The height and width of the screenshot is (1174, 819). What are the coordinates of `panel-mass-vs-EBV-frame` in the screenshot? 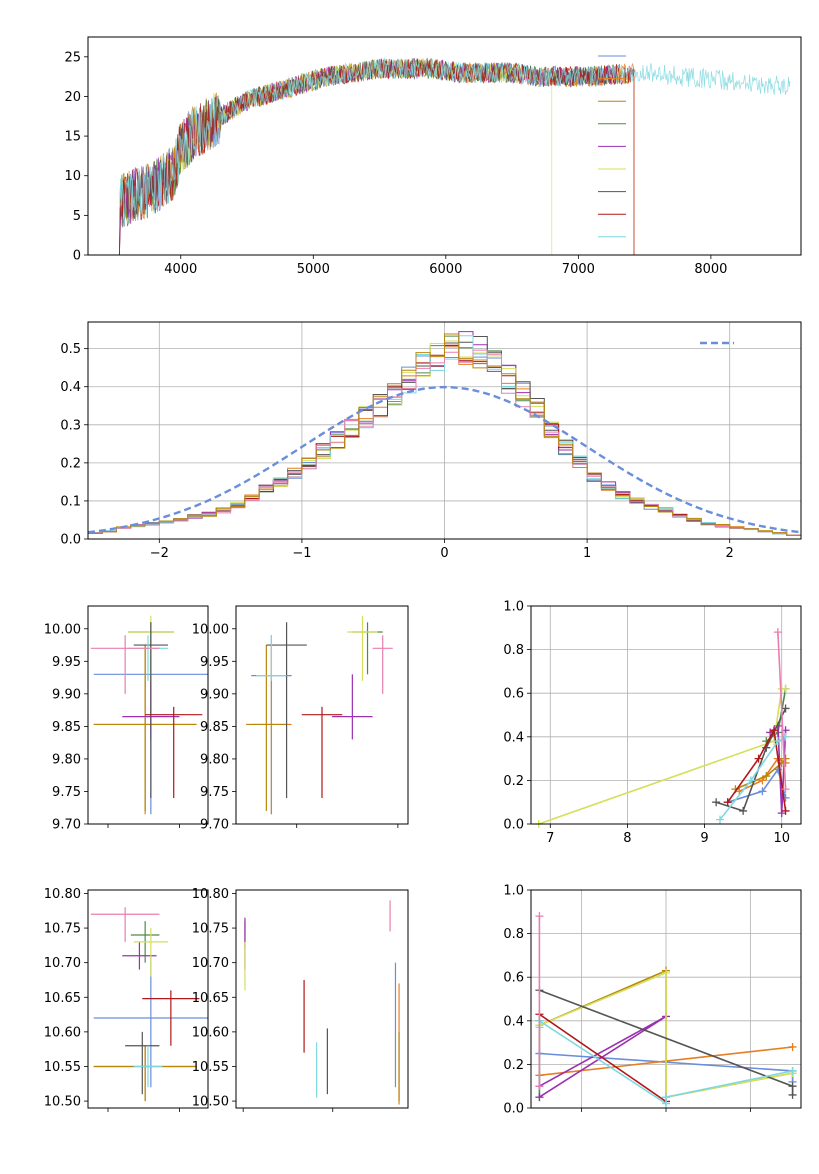 It's located at (322, 999).